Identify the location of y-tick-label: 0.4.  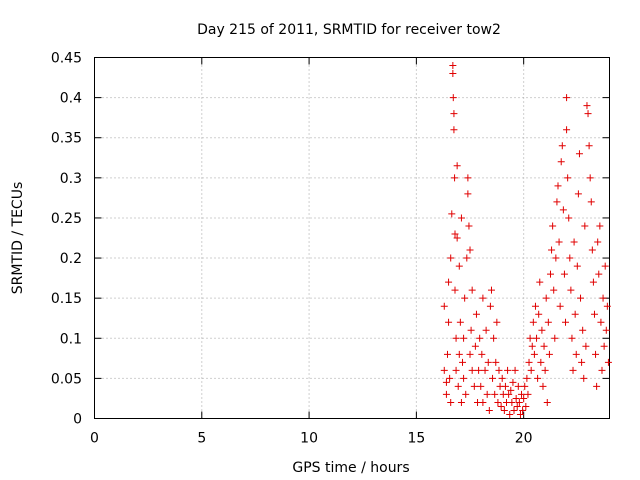
(71, 99).